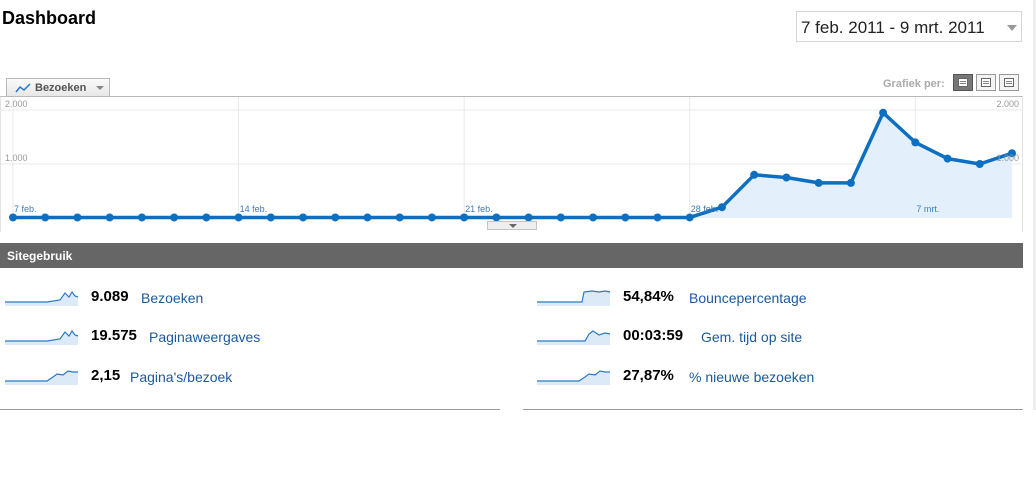 The height and width of the screenshot is (483, 1036). I want to click on stat-label-link: Gem. tijd op site, so click(752, 337).